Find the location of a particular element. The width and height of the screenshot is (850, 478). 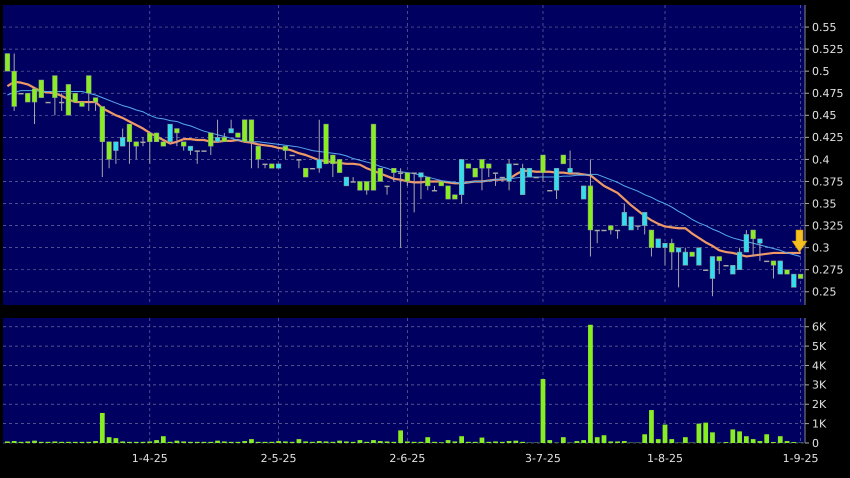

y-tick-label: 0 is located at coordinates (815, 443).